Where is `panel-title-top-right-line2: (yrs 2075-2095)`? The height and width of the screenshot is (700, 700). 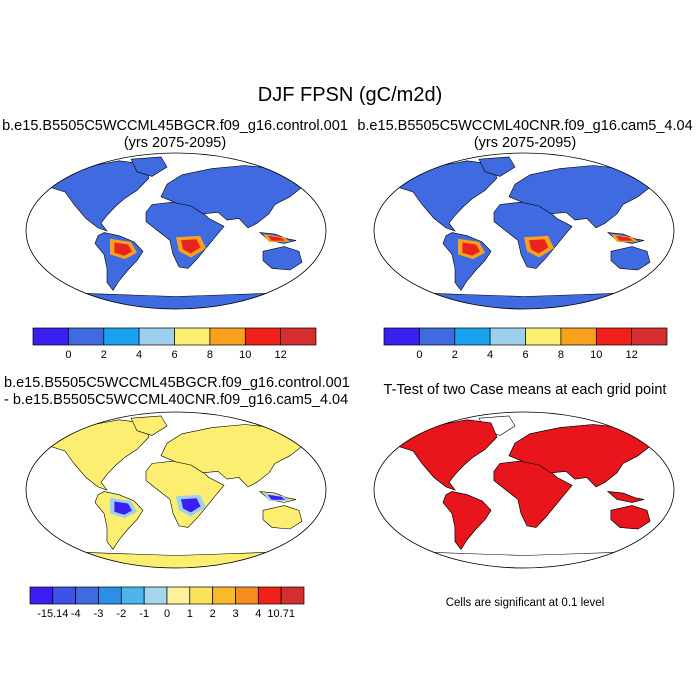
panel-title-top-right-line2: (yrs 2075-2095) is located at coordinates (525, 143).